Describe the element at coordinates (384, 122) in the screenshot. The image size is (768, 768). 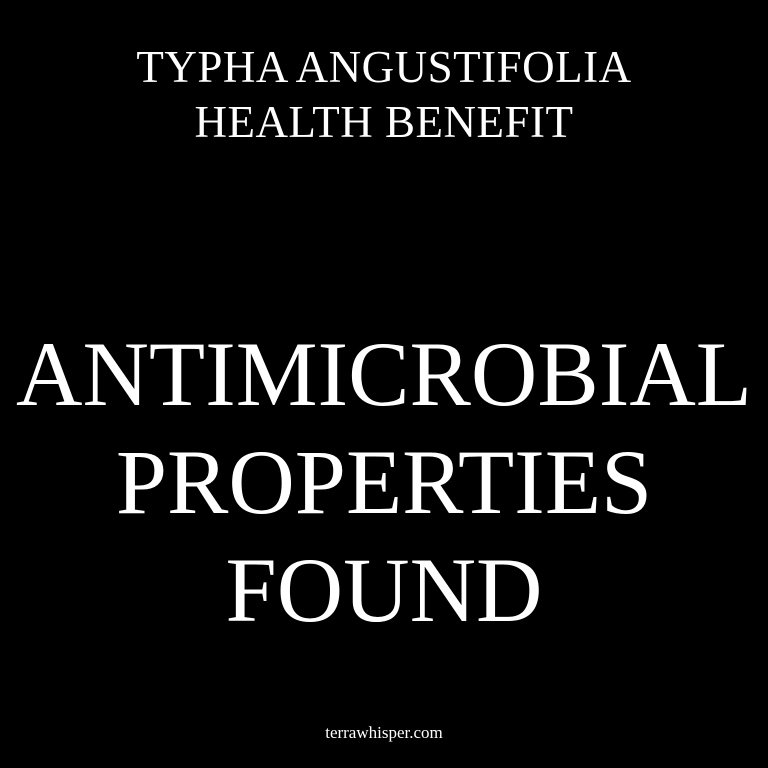
I see `health-benefit-label: HEALTH BENEFIT` at that location.